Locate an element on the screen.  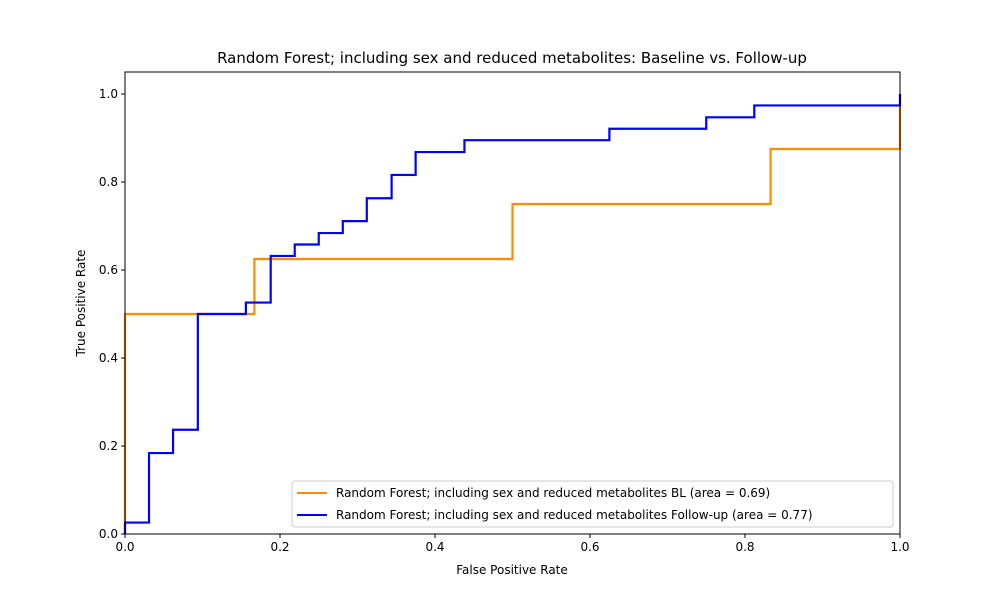
y-tick-label: 0.0 is located at coordinates (108, 534).